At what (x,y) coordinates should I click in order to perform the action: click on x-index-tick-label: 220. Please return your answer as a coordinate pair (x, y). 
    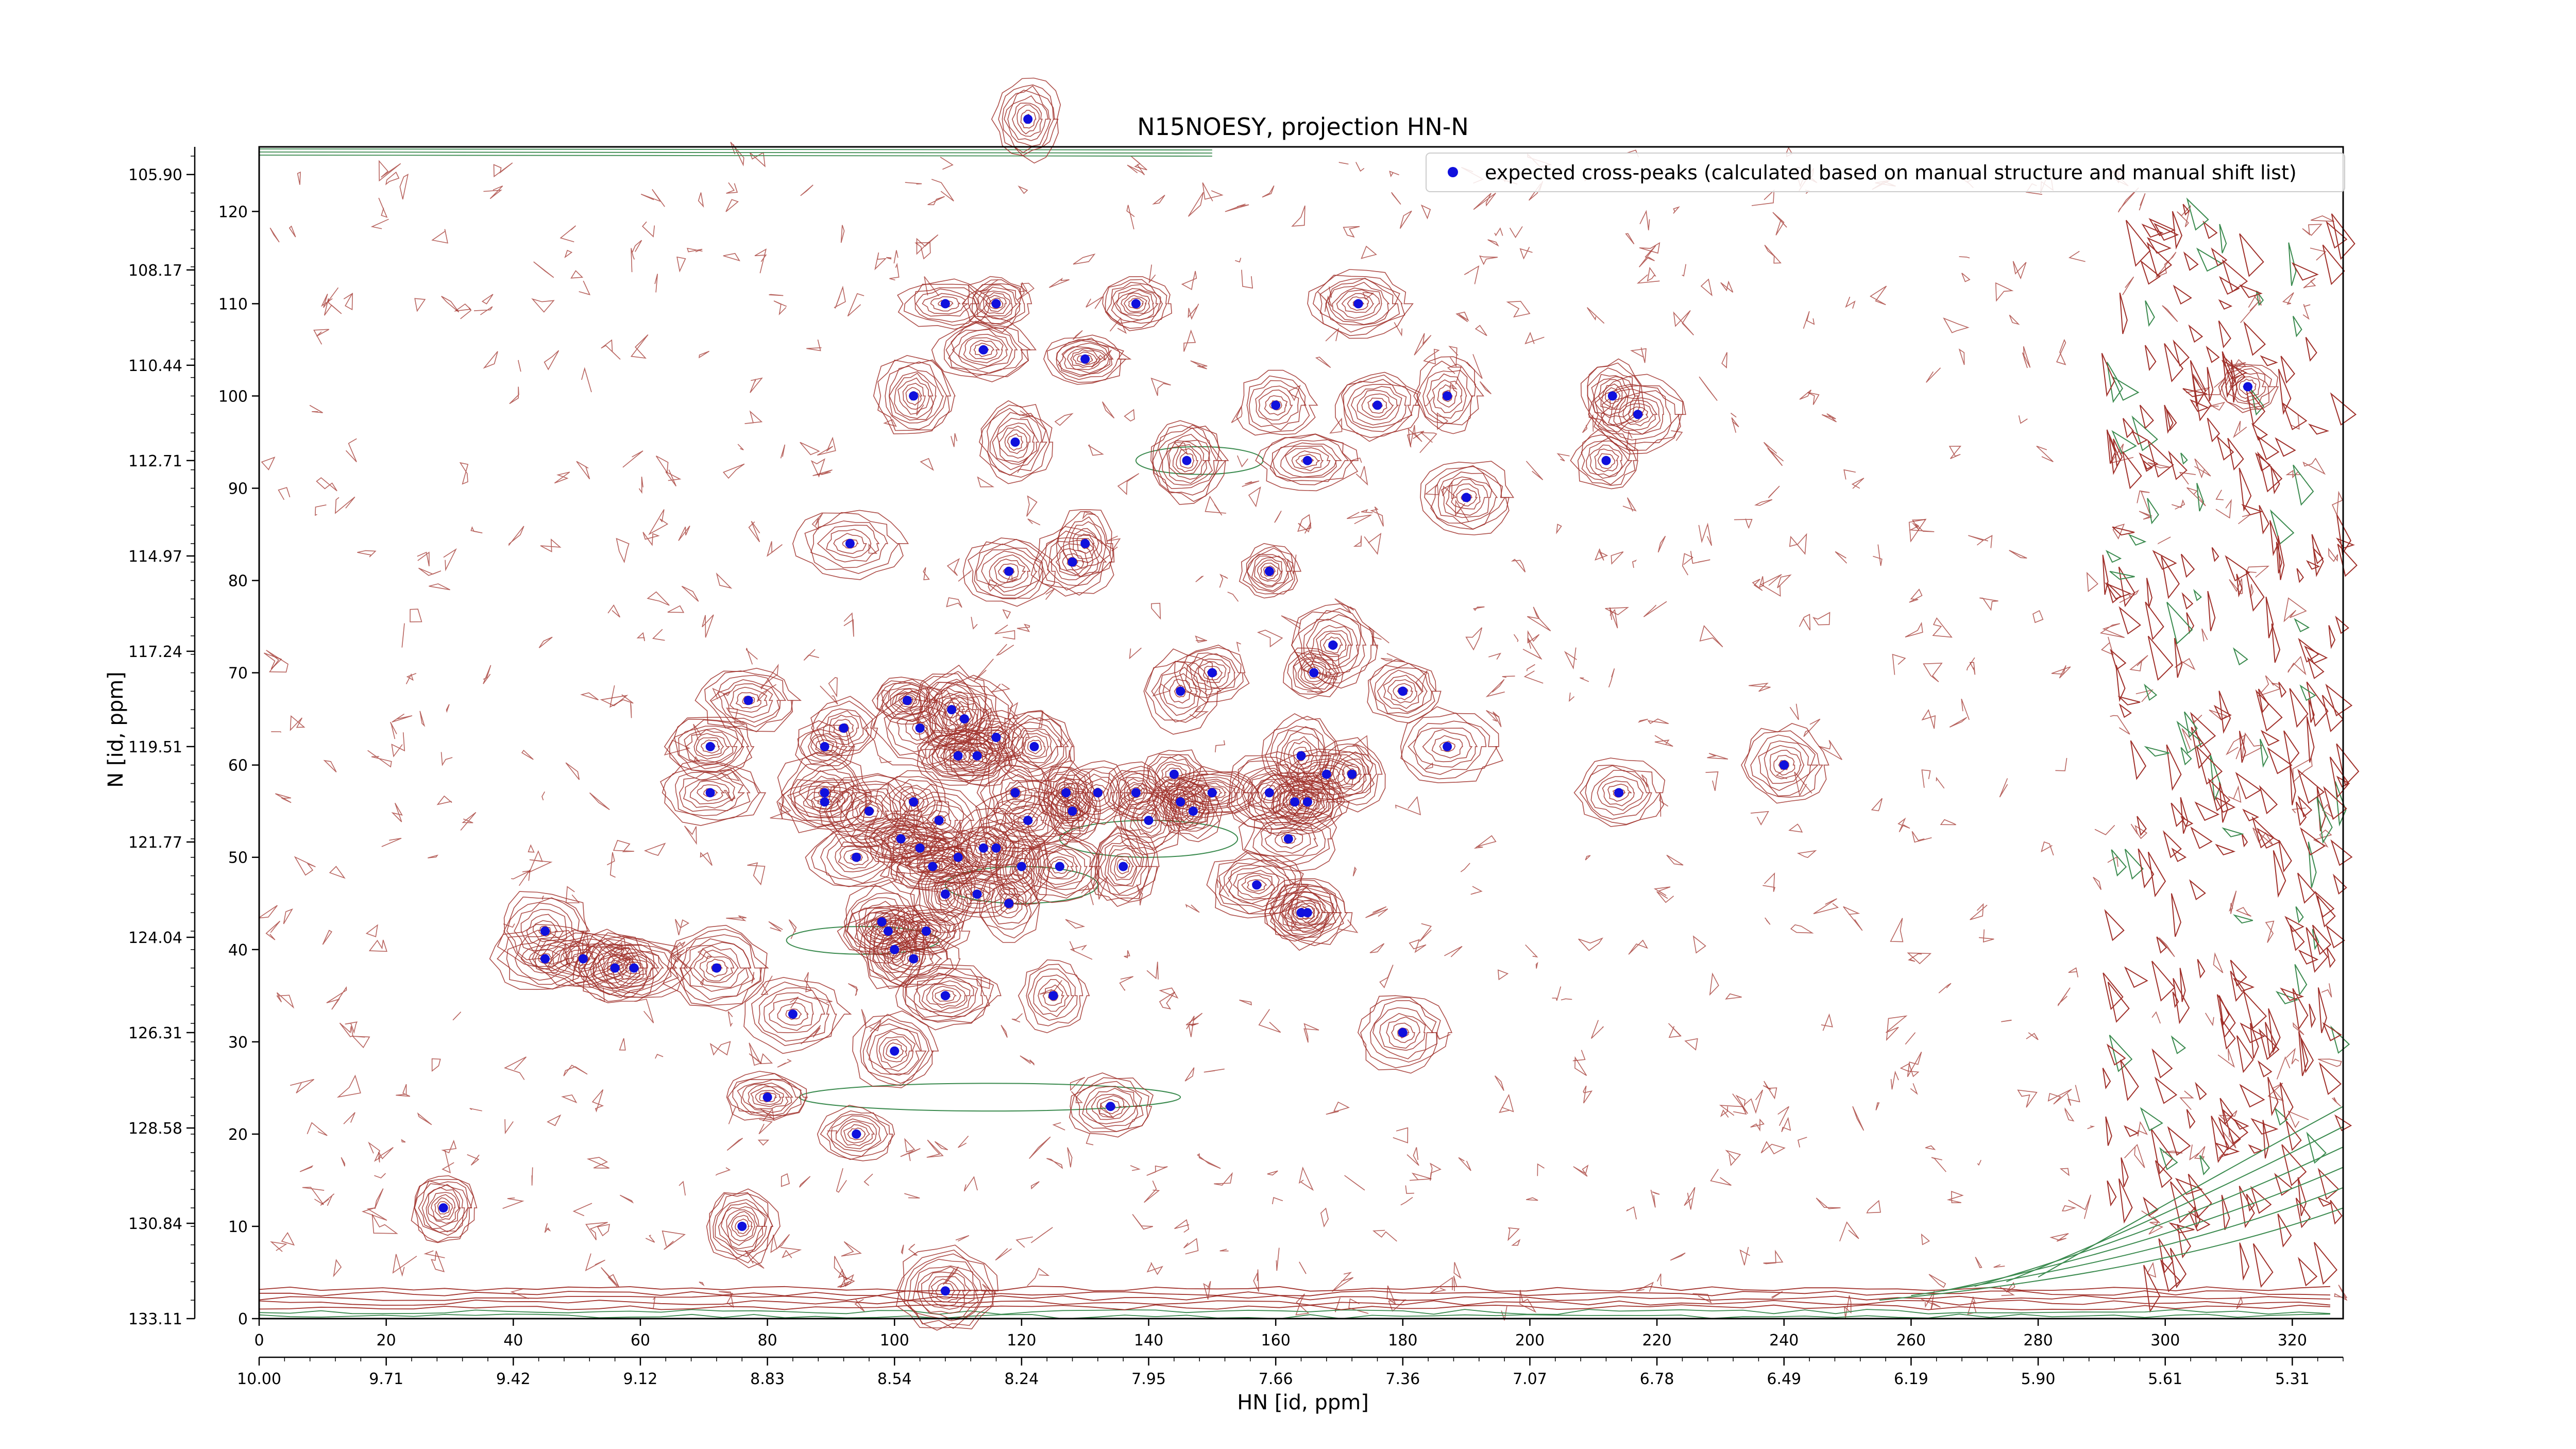
    Looking at the image, I should click on (1656, 1341).